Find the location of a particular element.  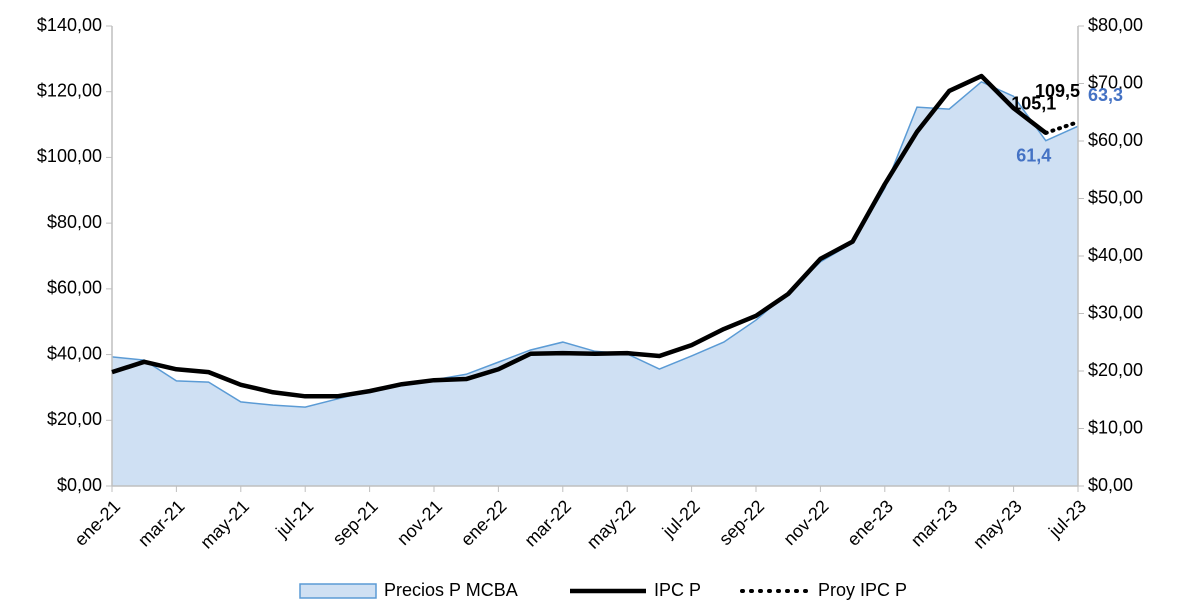

x-tick-label: may-21 is located at coordinates (224, 524).